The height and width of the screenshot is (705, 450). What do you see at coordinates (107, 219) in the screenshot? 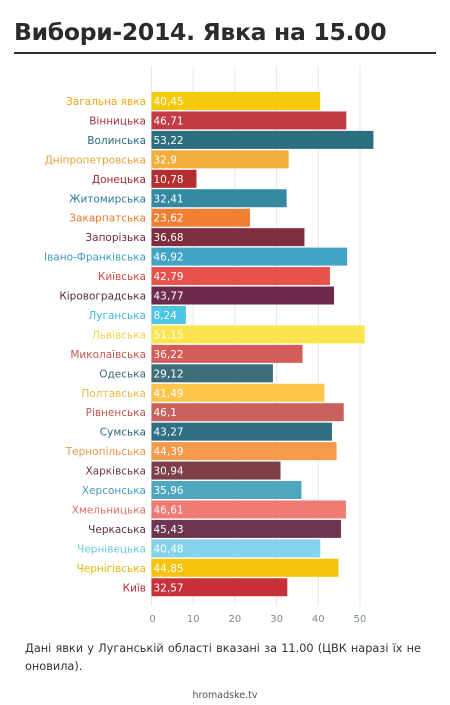
I see `category-label: Закарпатська` at bounding box center [107, 219].